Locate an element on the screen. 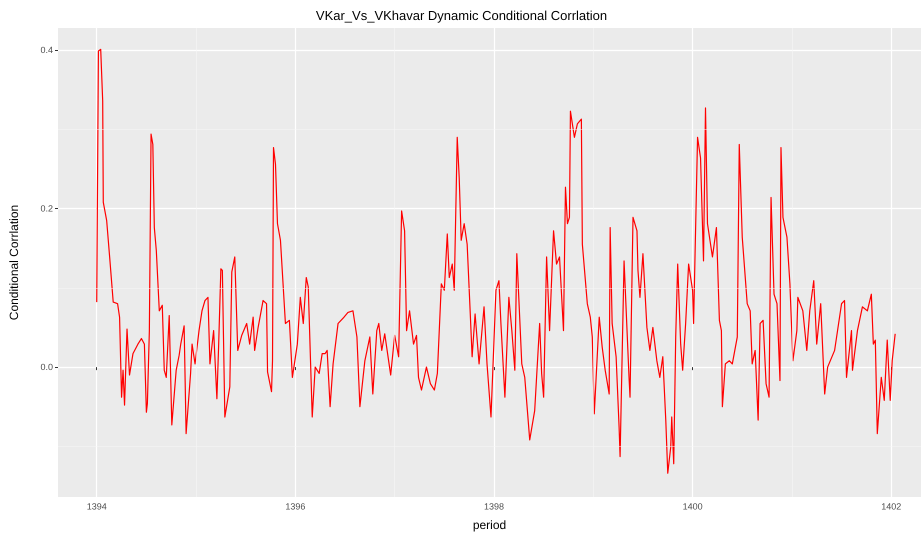 The image size is (923, 536). x-tick-label: 1394 is located at coordinates (96, 507).